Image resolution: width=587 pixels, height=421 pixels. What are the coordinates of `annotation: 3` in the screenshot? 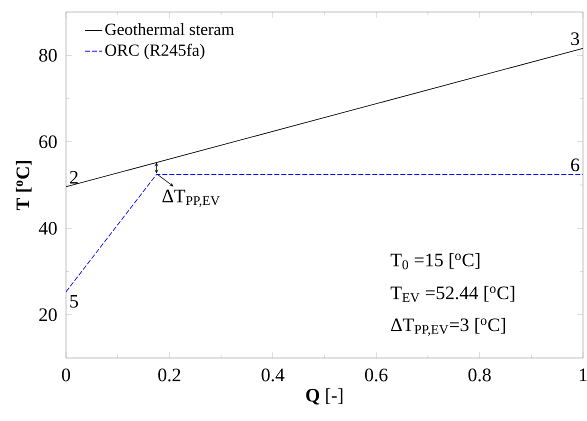 It's located at (575, 39).